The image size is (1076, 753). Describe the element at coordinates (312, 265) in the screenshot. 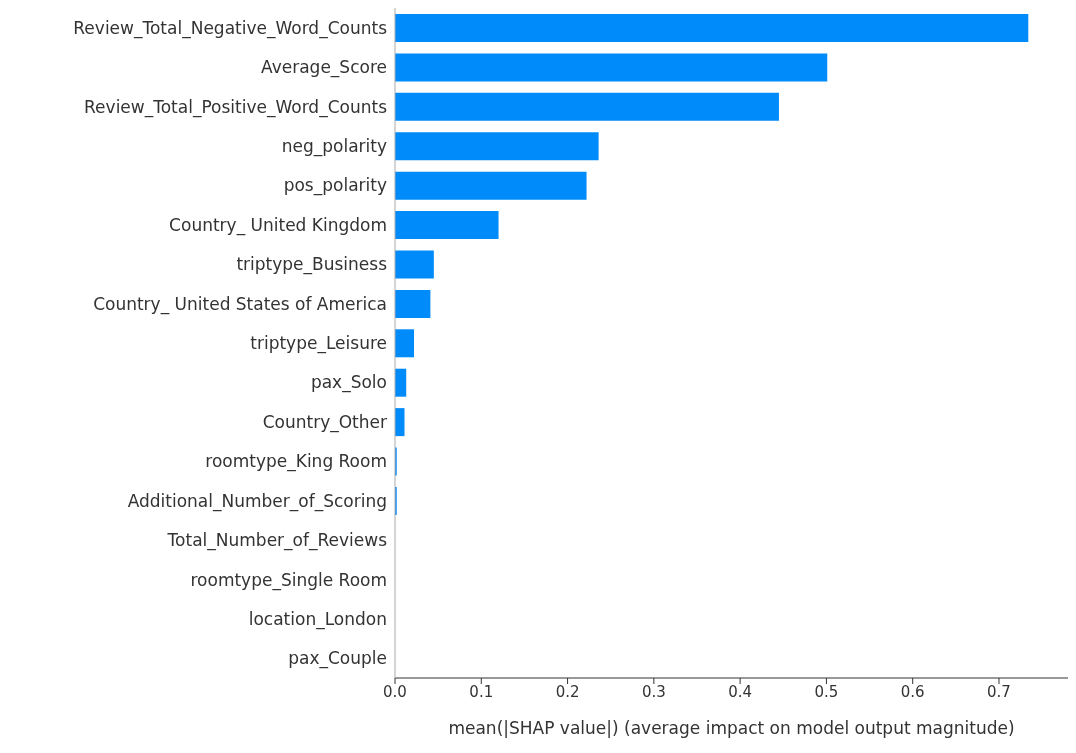

I see `y-tick-label: triptype_Business` at that location.